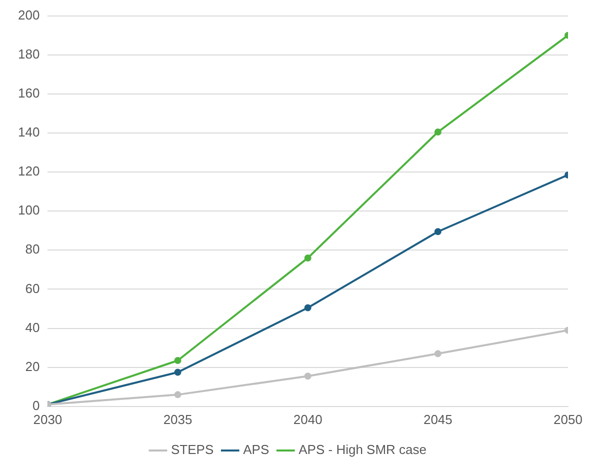  Describe the element at coordinates (32, 366) in the screenshot. I see `y-tick-label: 20` at that location.